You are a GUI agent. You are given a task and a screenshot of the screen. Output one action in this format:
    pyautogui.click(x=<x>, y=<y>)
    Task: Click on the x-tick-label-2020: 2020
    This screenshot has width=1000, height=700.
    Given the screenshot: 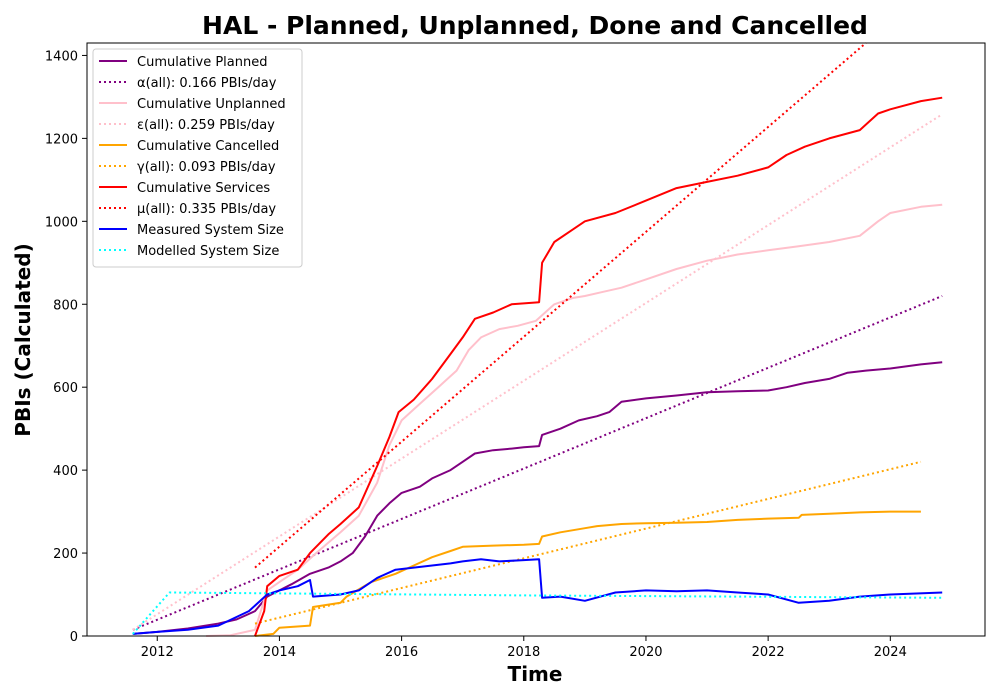 What is the action you would take?
    pyautogui.click(x=645, y=652)
    